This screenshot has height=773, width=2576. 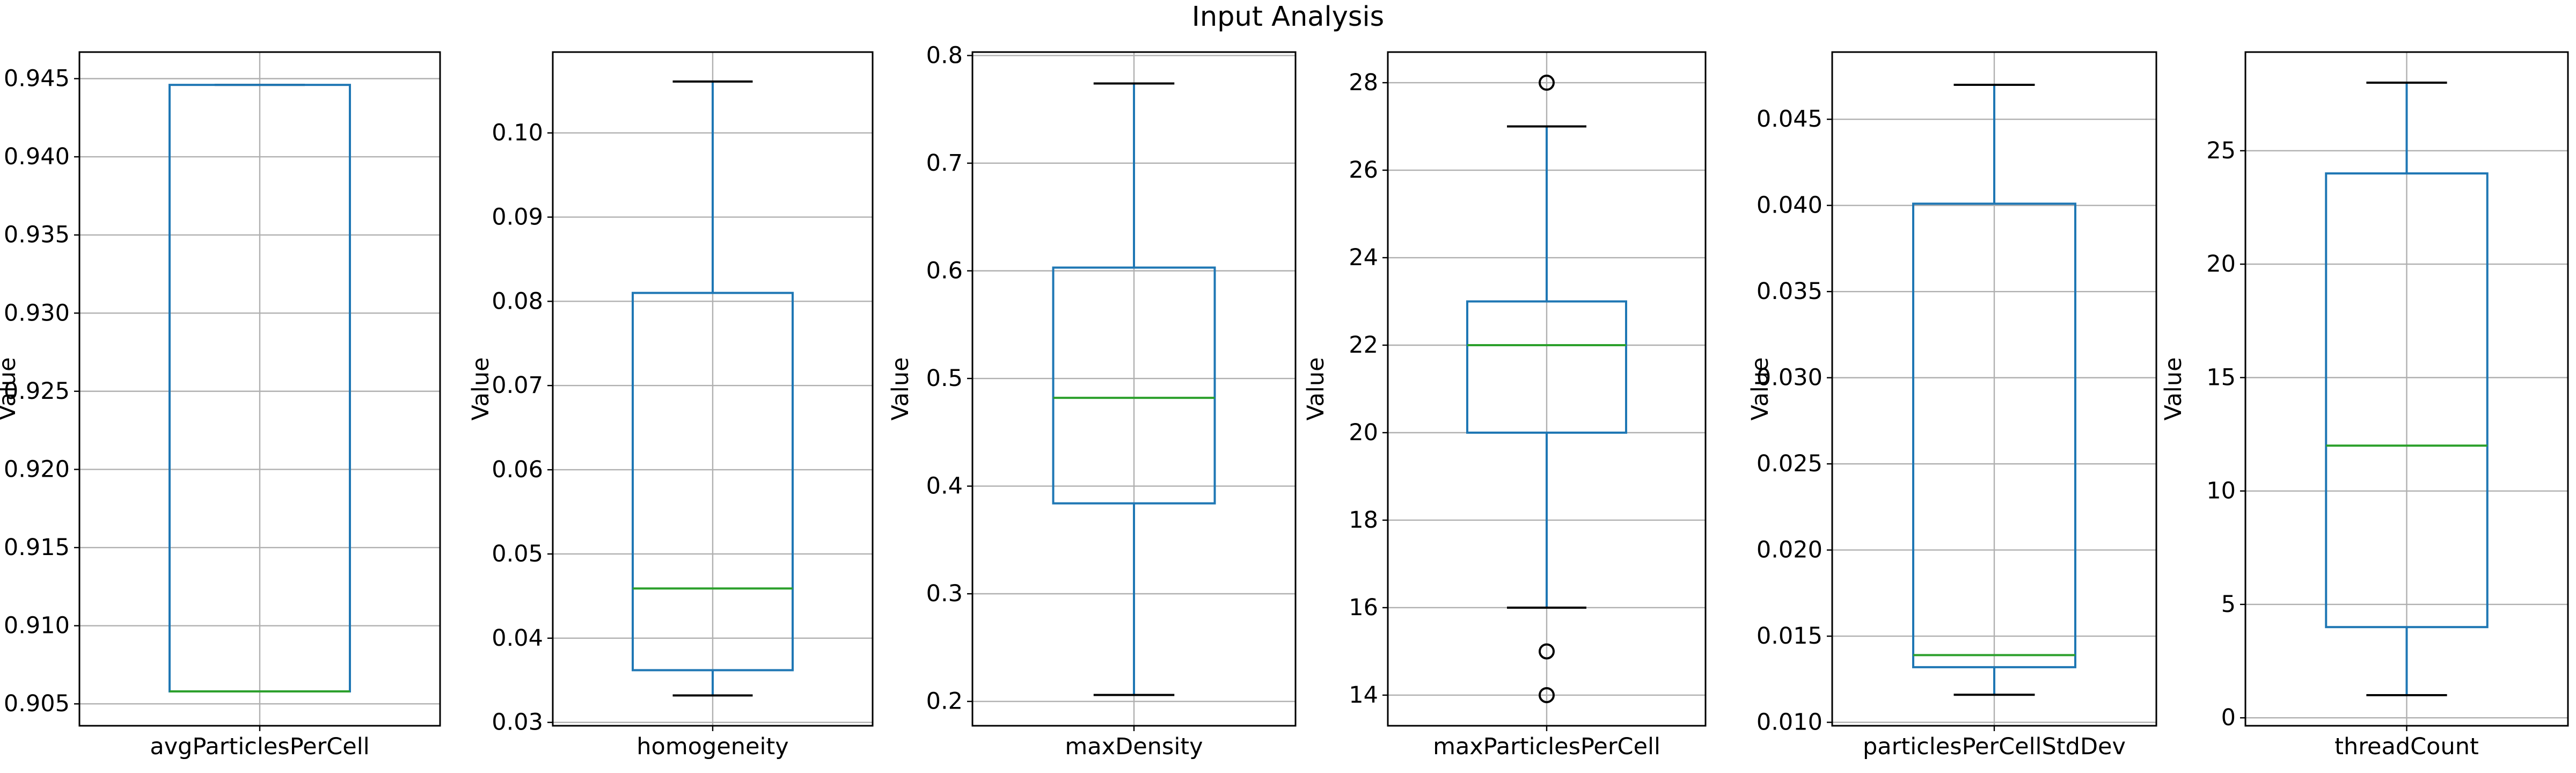 What do you see at coordinates (944, 163) in the screenshot?
I see `y-tick-label: 0.7` at bounding box center [944, 163].